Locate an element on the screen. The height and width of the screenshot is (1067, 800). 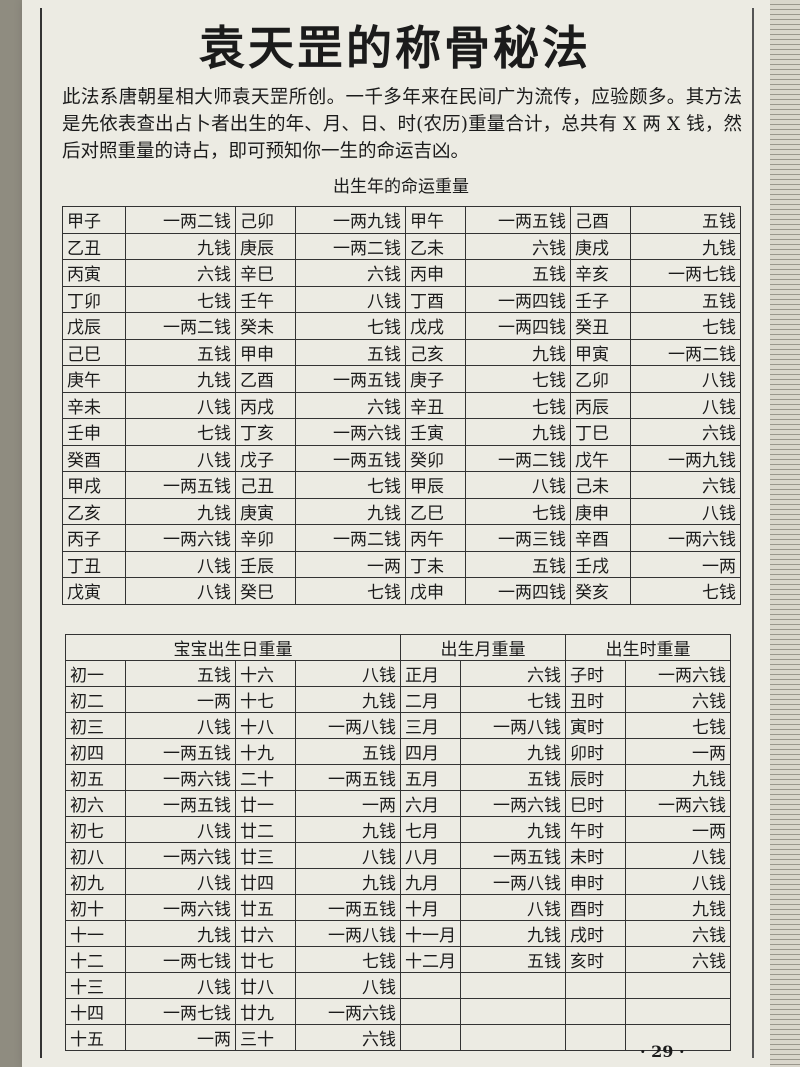
year-row: 戊寅 八钱 癸巳 七钱 戊申 一两四钱 癸亥 七钱 is located at coordinates (401, 591).